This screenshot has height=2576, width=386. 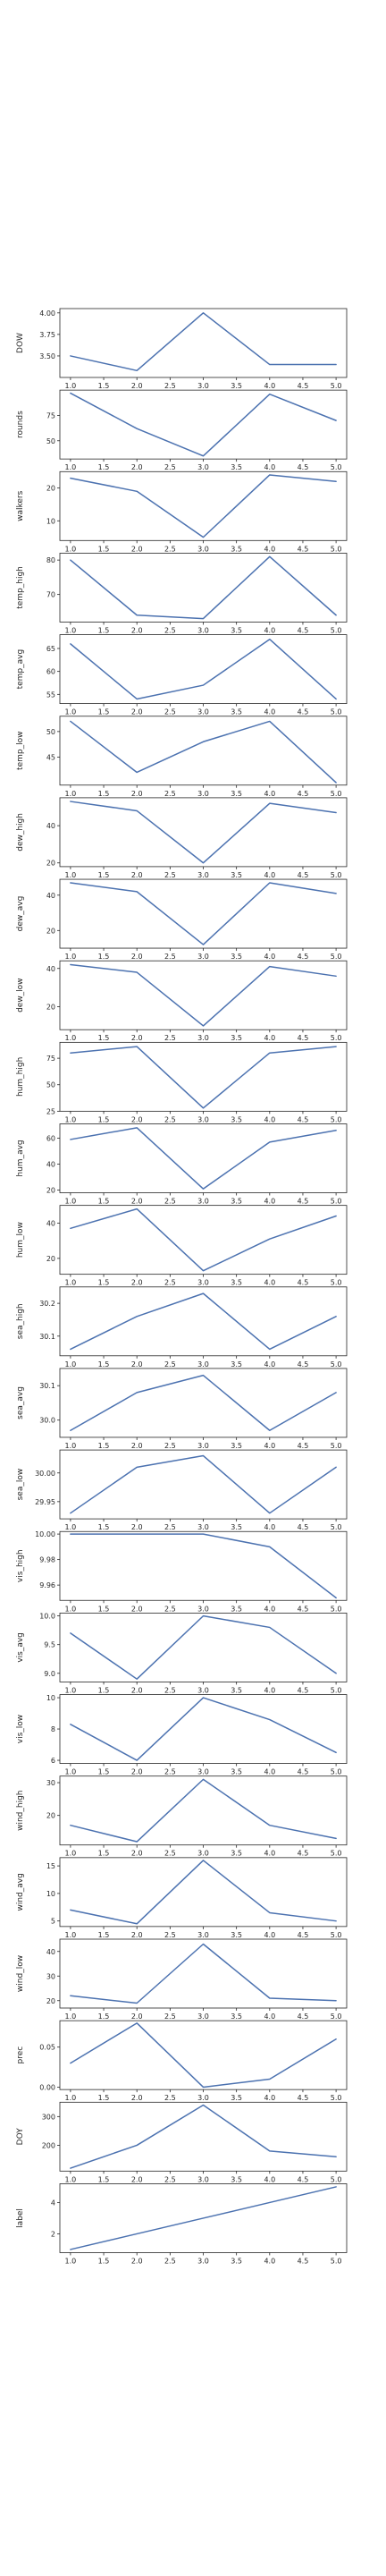 What do you see at coordinates (47, 313) in the screenshot?
I see `y-tick-label: 4.00` at bounding box center [47, 313].